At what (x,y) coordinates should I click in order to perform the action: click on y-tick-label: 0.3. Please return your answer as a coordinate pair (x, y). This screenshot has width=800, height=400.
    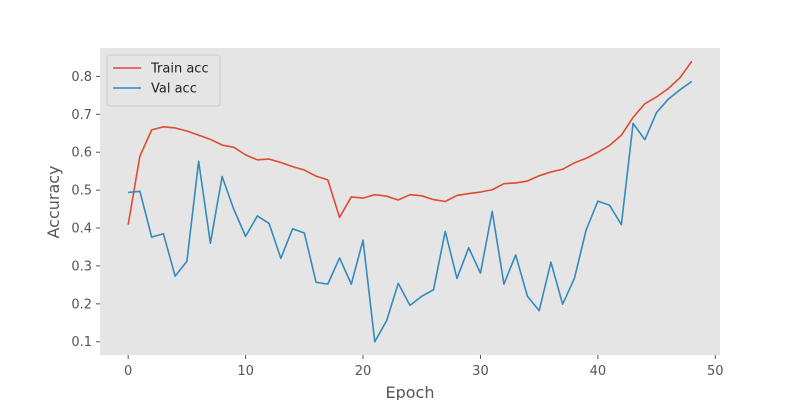
    Looking at the image, I should click on (81, 266).